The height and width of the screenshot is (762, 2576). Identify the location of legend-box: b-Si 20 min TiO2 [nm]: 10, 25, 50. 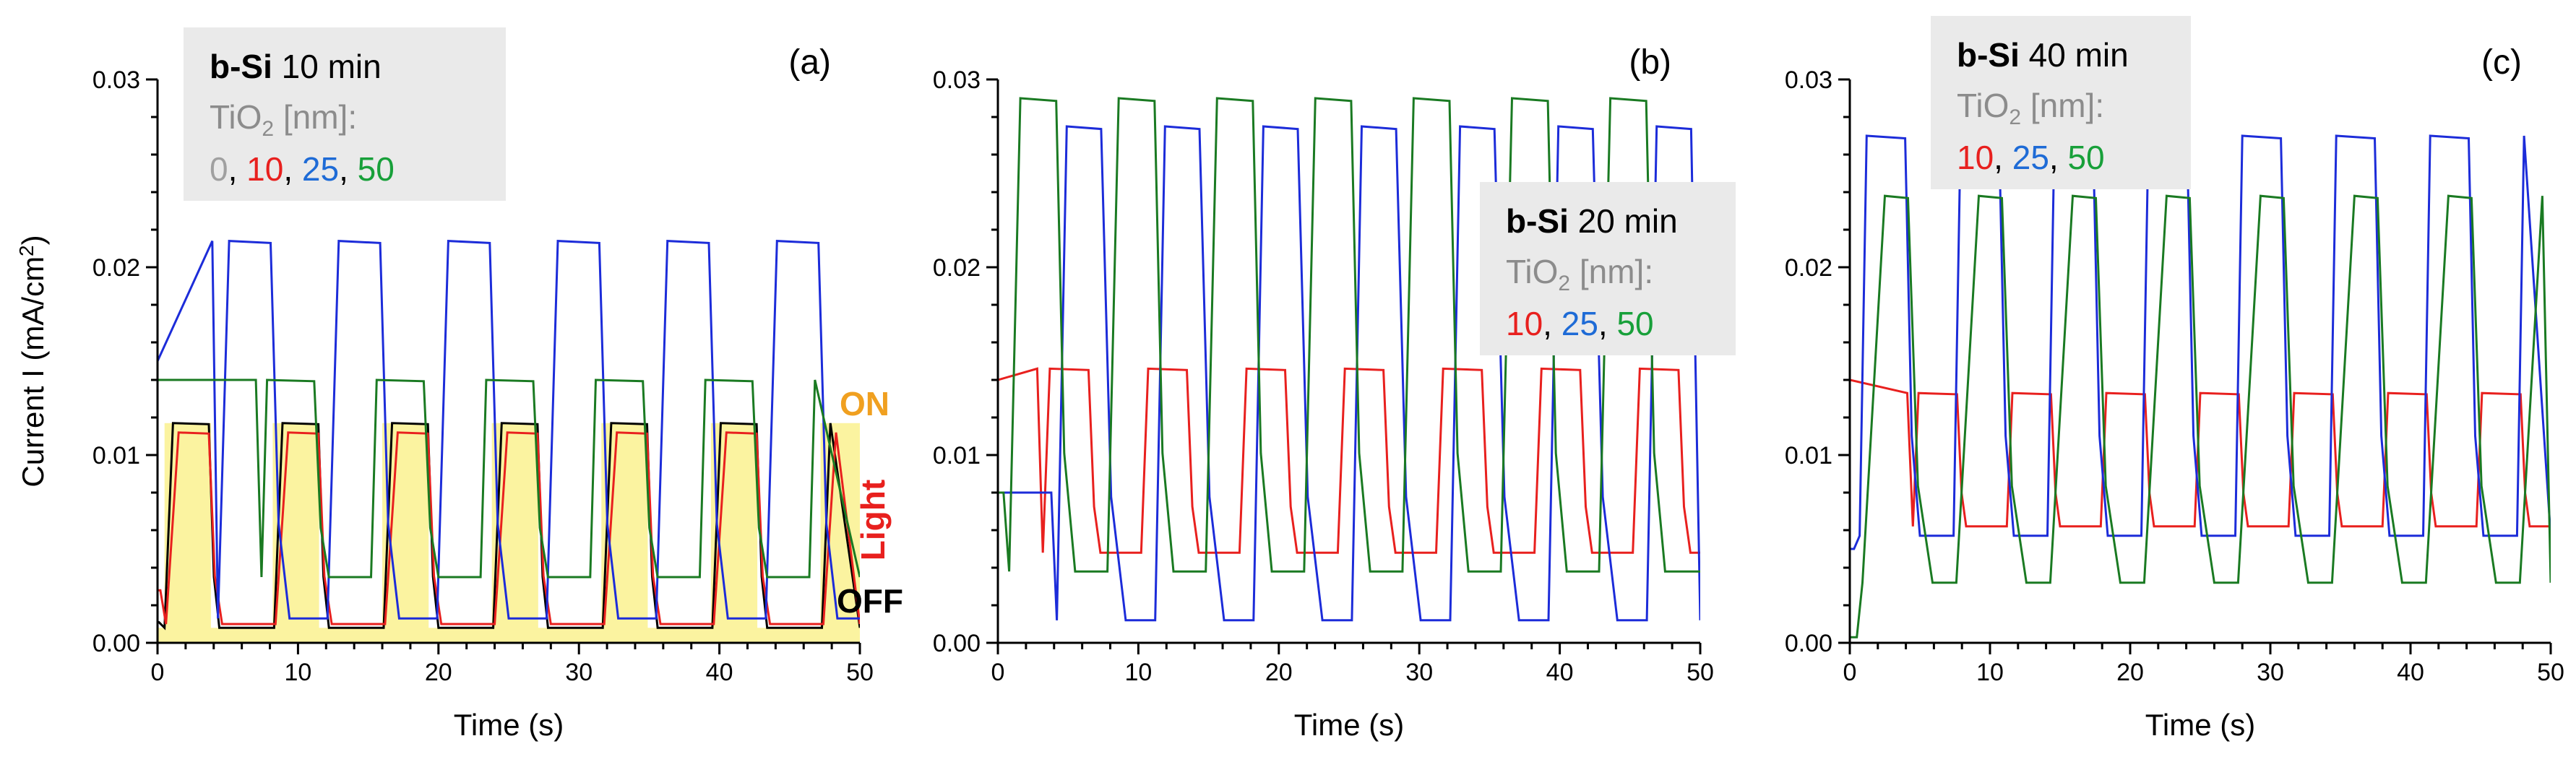
(1608, 268).